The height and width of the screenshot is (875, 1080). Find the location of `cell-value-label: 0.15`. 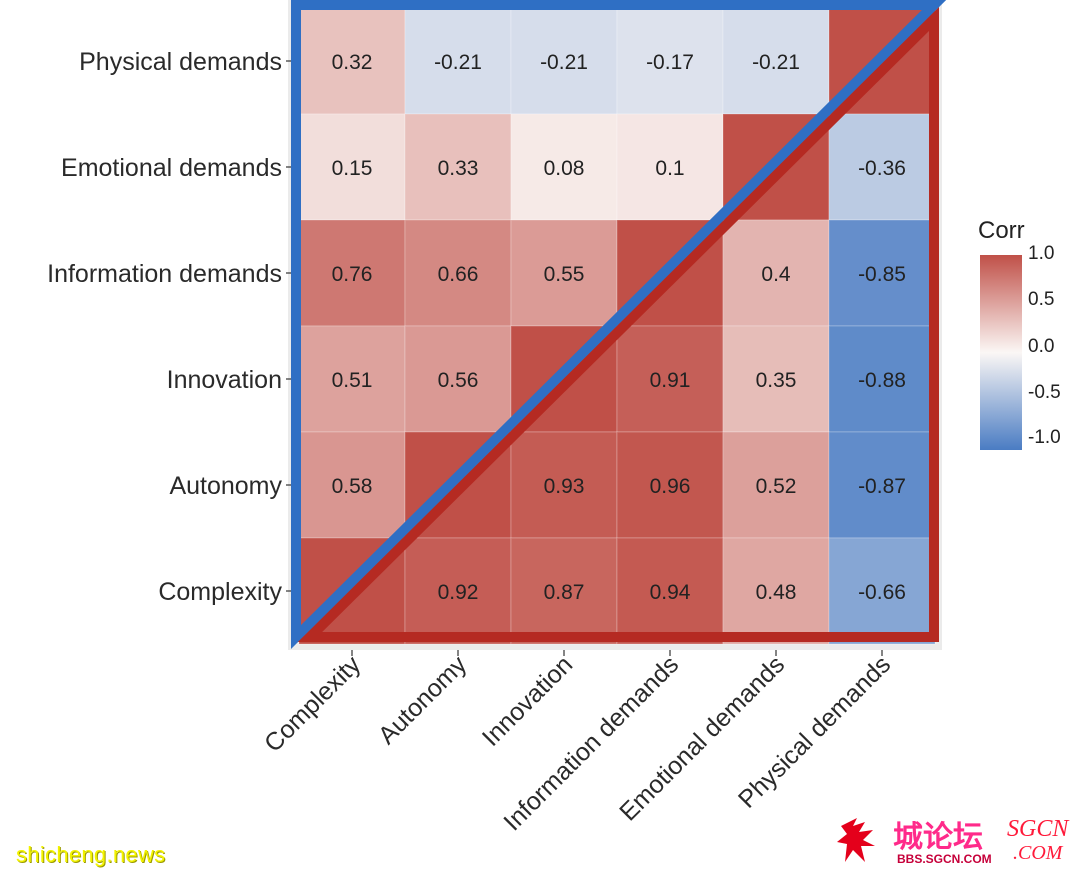

cell-value-label: 0.15 is located at coordinates (352, 168).